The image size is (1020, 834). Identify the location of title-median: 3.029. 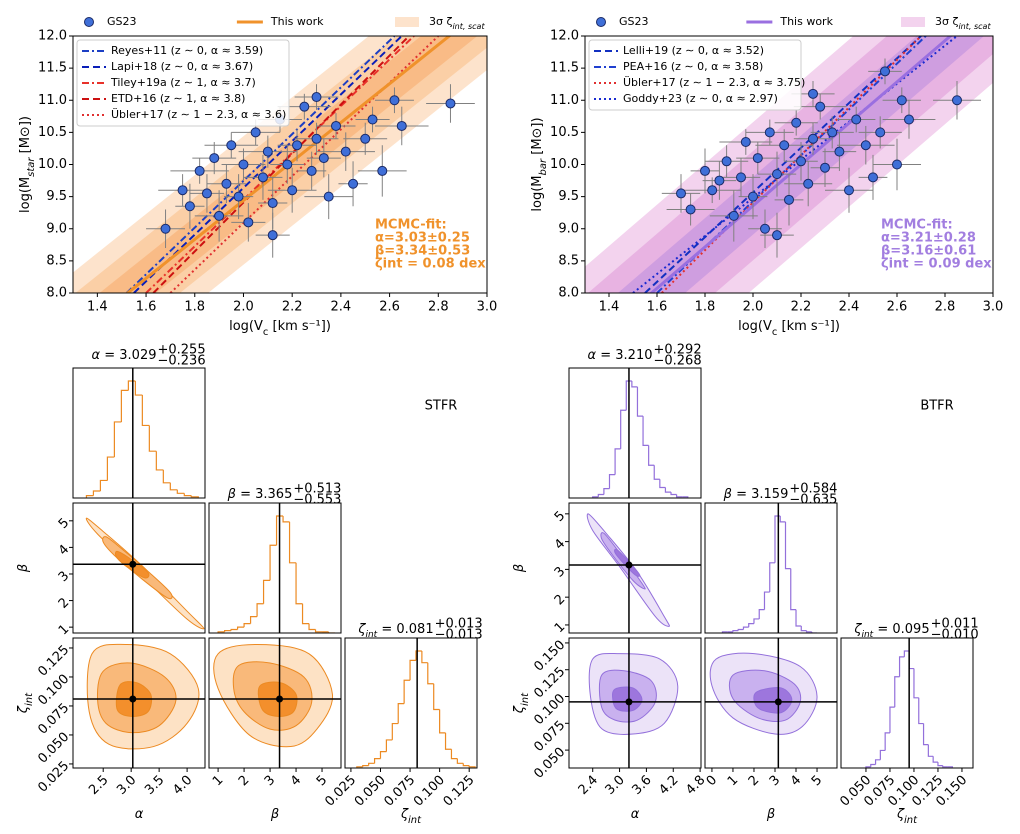
(137, 355).